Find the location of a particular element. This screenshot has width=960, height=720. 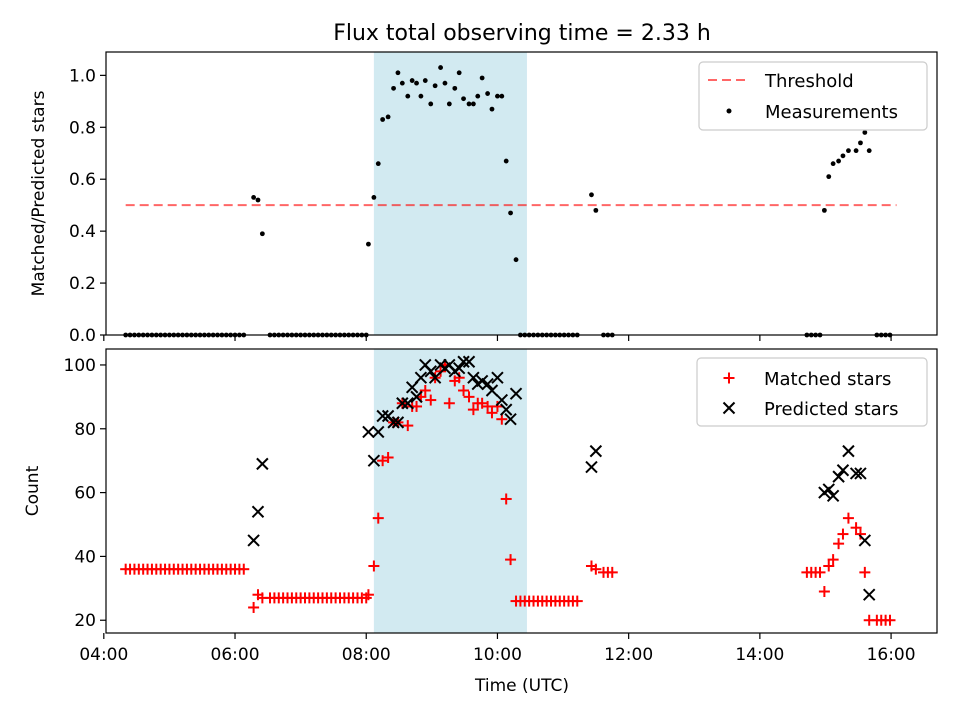

y-tick-label: 20 is located at coordinates (85, 621).